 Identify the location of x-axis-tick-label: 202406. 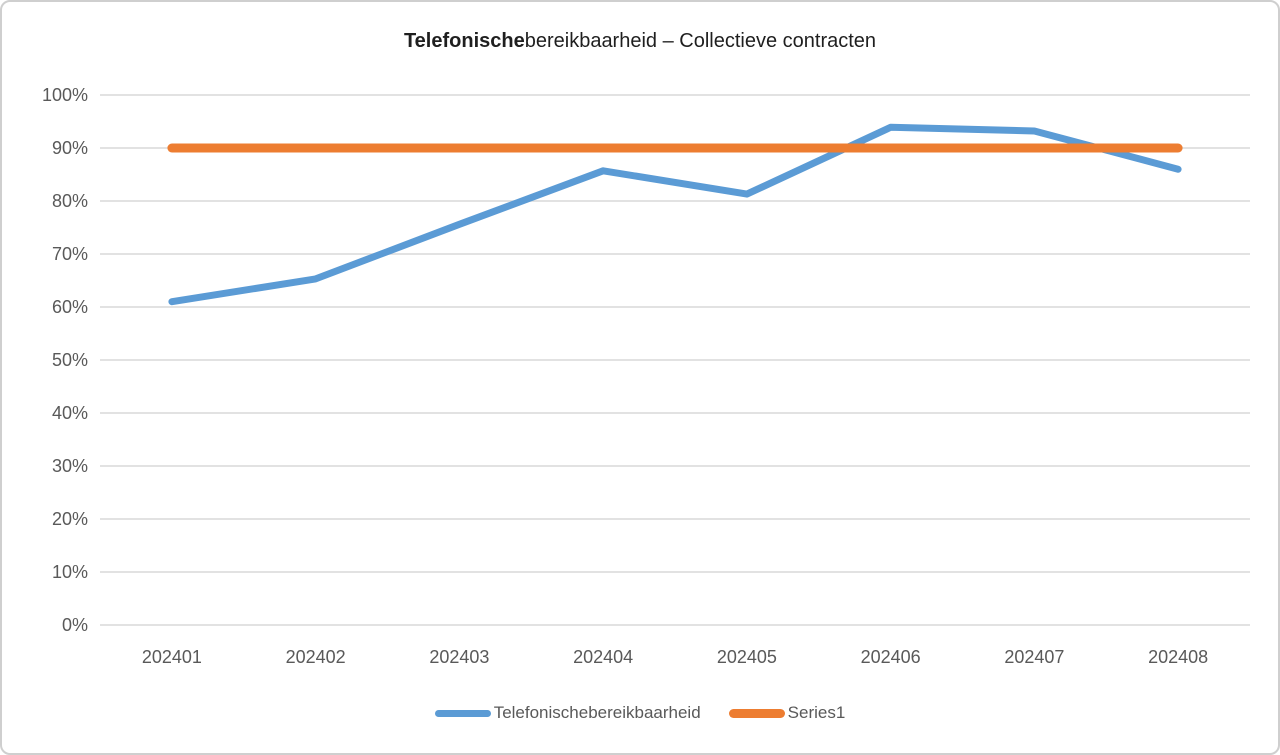
(891, 657).